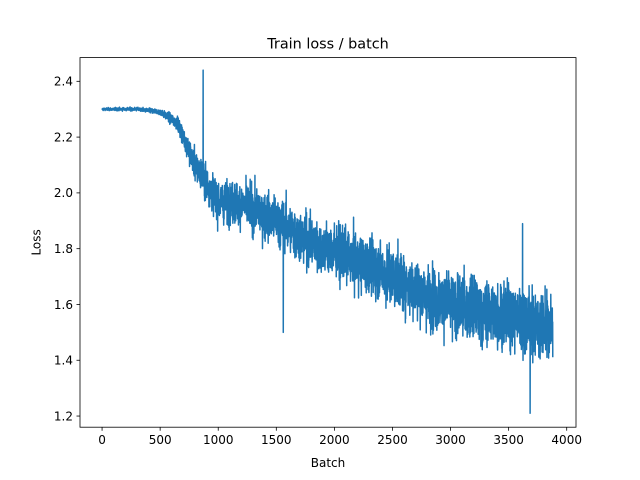  Describe the element at coordinates (63, 305) in the screenshot. I see `y-tick-label: 1.6` at that location.